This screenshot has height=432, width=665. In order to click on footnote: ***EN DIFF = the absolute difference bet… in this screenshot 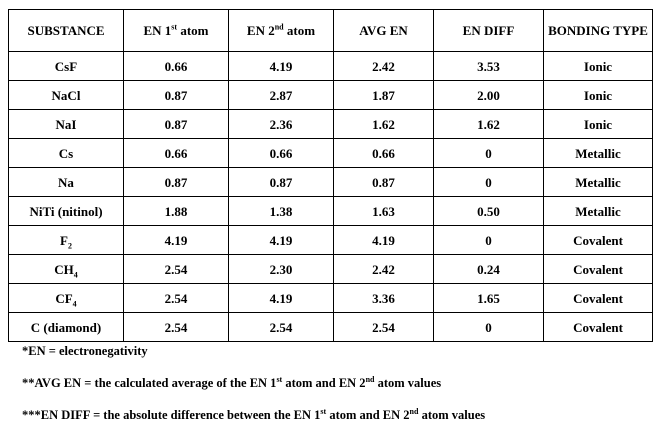, I will do `click(254, 414)`.